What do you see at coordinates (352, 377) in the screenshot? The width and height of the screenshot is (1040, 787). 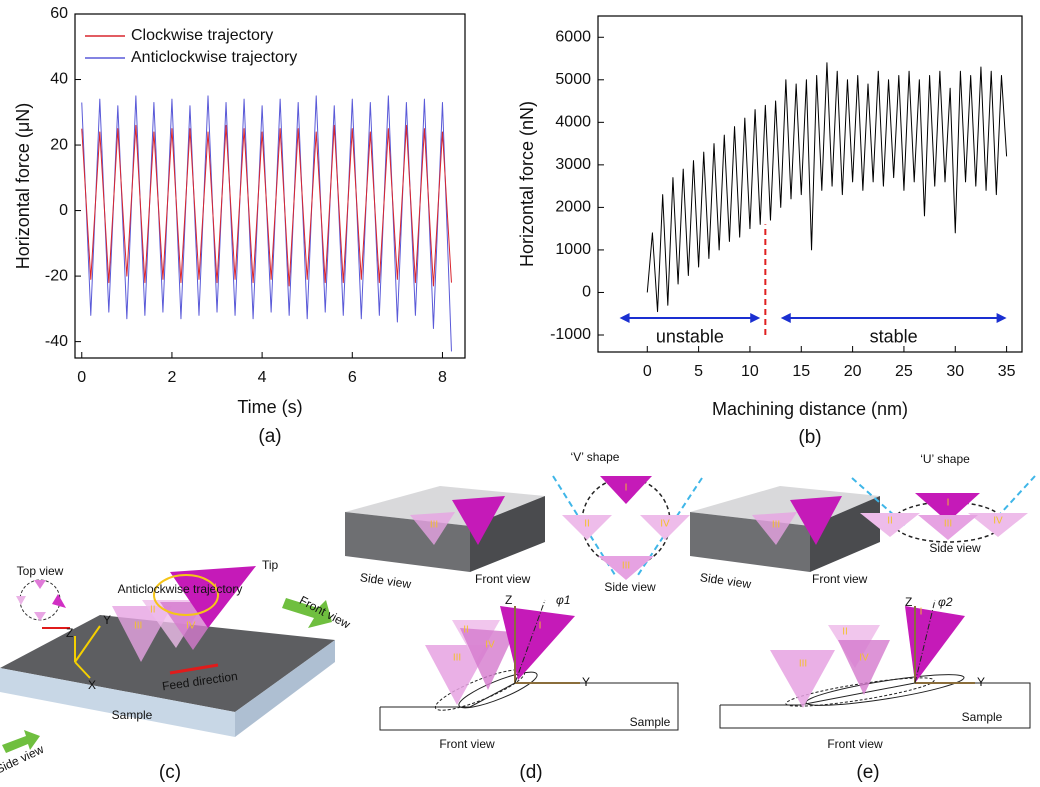 I see `x-tick-label: 6` at bounding box center [352, 377].